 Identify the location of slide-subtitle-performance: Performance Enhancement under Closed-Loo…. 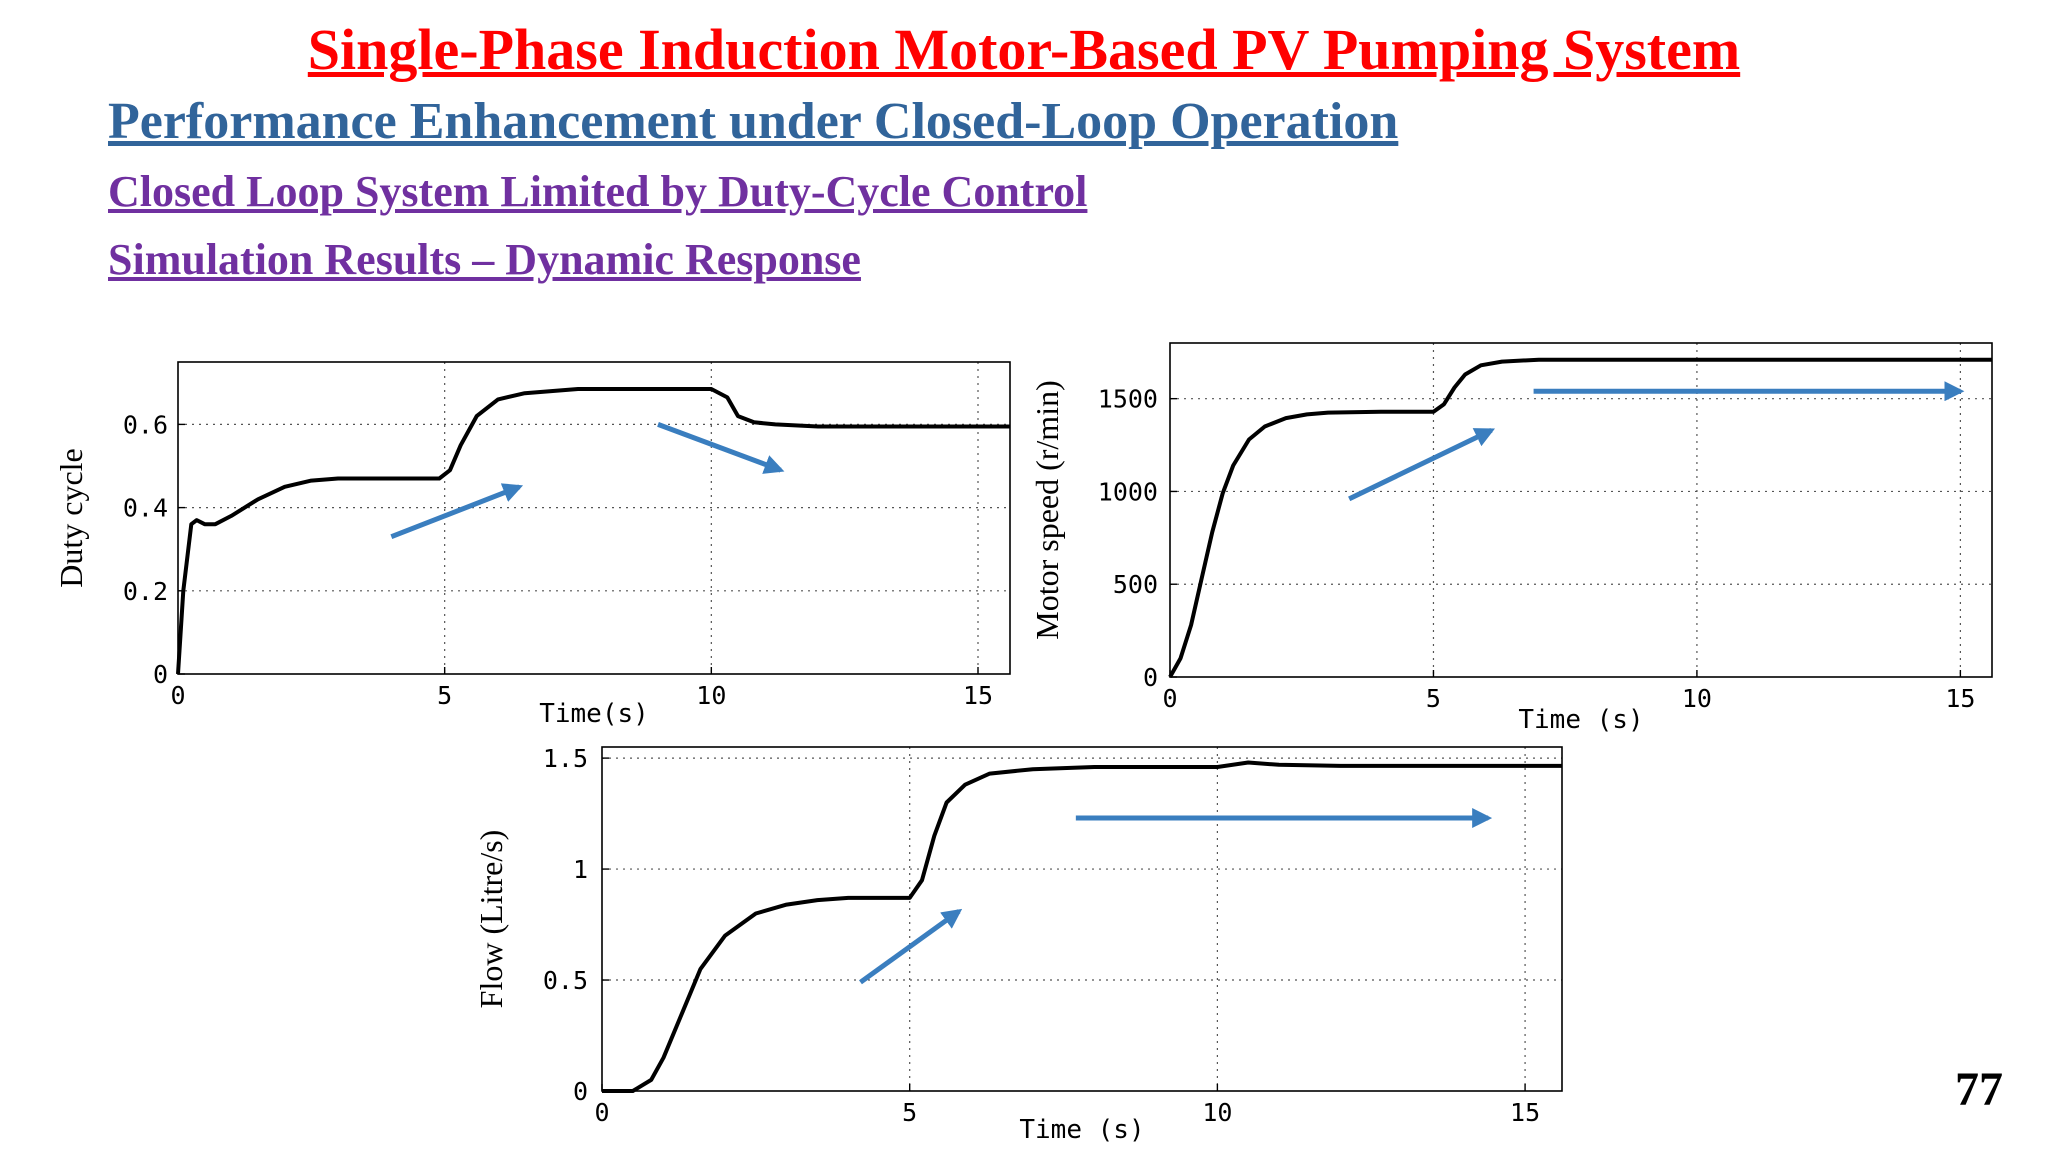
(753, 121).